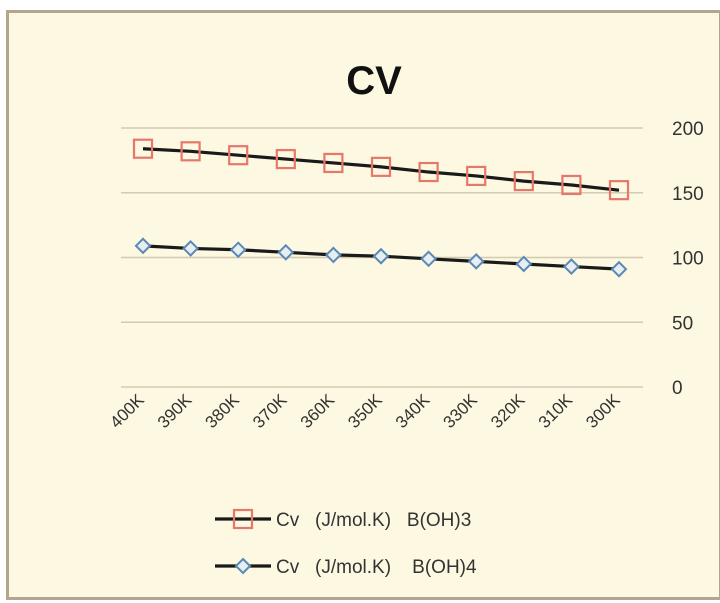 The height and width of the screenshot is (603, 720). Describe the element at coordinates (127, 411) in the screenshot. I see `x-tick-label: 400K` at that location.